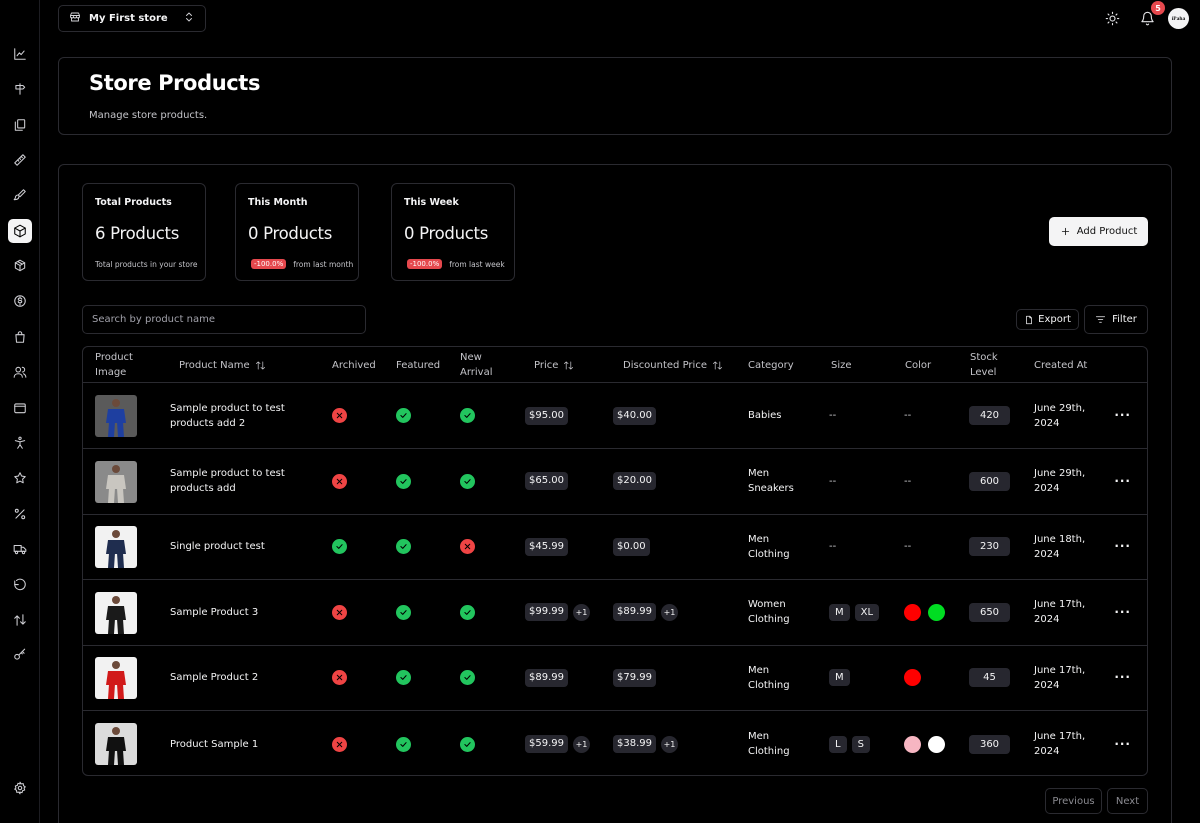 This screenshot has width=1200, height=823. I want to click on boxes-icon, so click(20, 266).